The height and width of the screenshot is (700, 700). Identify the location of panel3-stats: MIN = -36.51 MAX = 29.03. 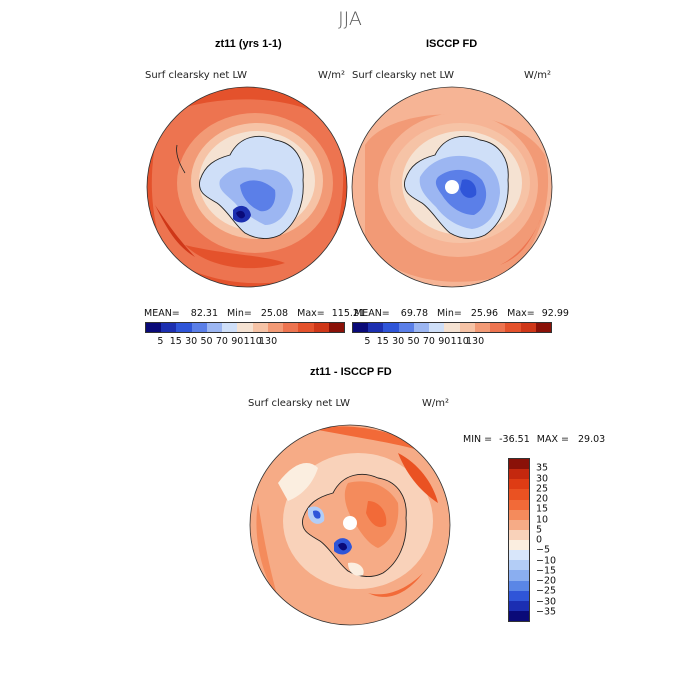
(534, 439).